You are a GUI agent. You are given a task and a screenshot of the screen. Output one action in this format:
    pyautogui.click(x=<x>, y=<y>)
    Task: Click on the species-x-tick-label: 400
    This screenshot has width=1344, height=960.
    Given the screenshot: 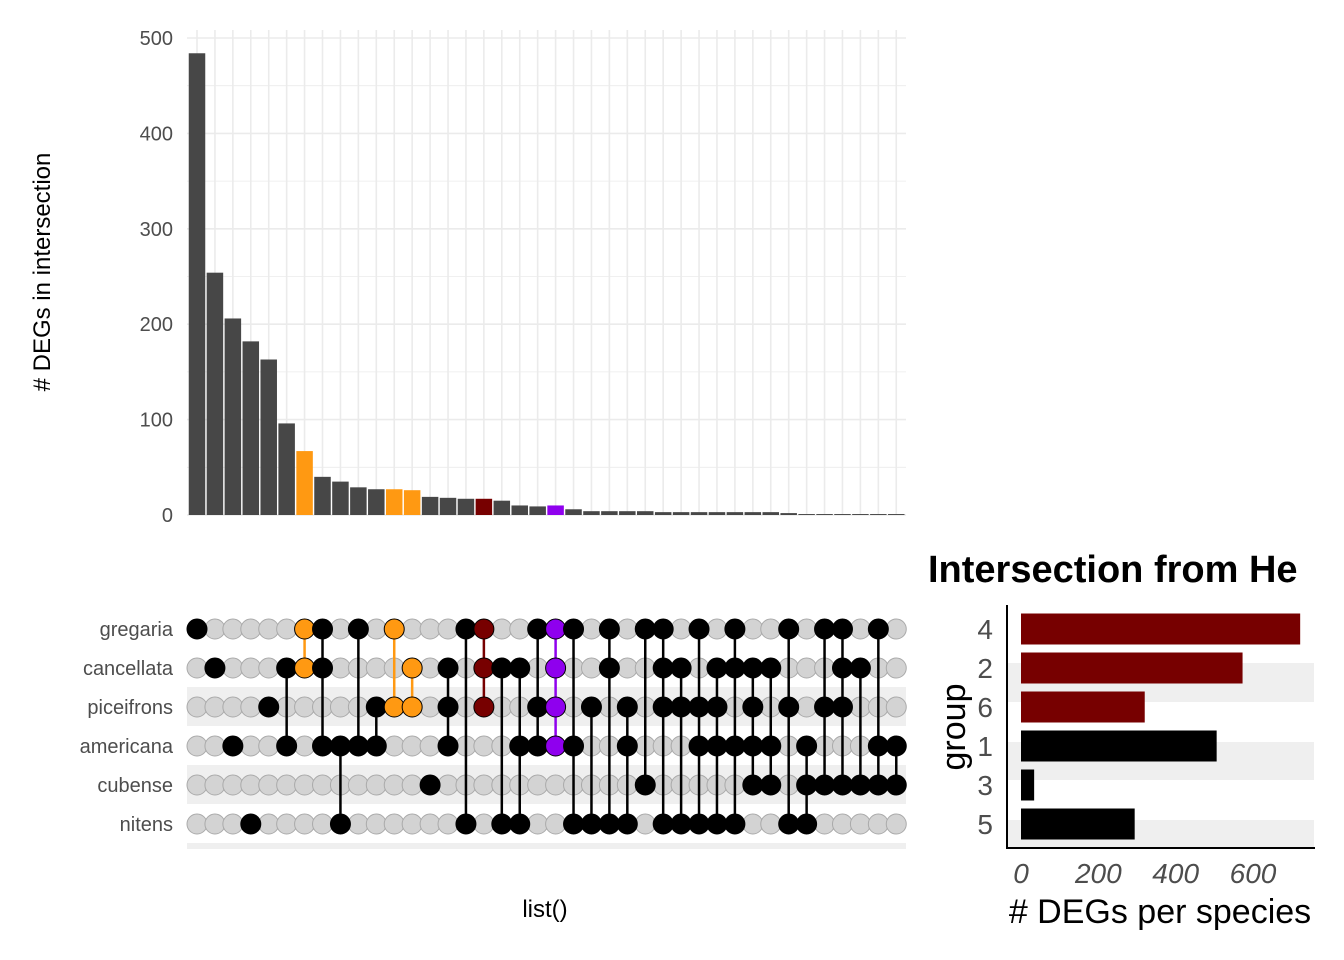 What is the action you would take?
    pyautogui.click(x=1175, y=873)
    